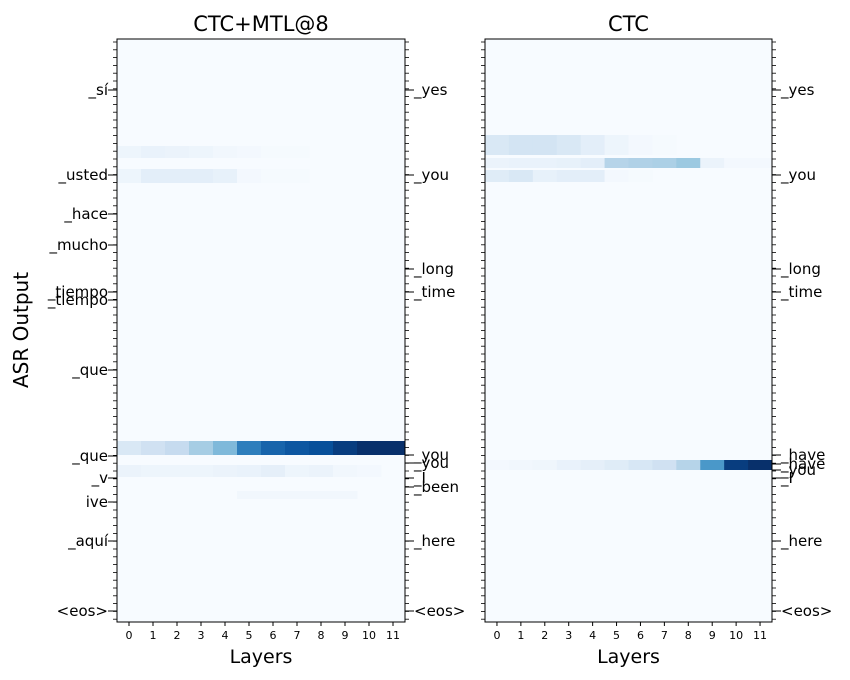  Describe the element at coordinates (628, 657) in the screenshot. I see `x-axis-label: Layers` at that location.